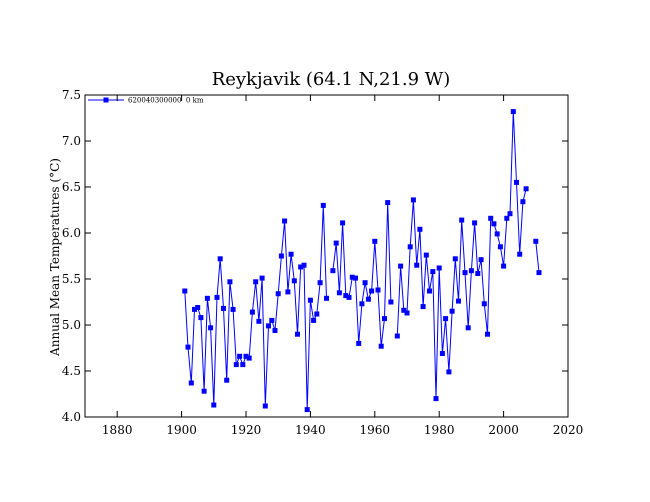  I want to click on x-tick-label: 2020, so click(568, 430).